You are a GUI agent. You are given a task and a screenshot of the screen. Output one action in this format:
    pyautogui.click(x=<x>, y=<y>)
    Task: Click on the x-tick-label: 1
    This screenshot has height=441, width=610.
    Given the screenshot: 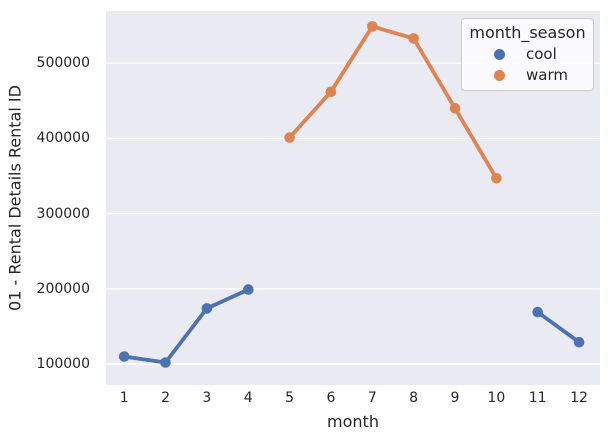 What is the action you would take?
    pyautogui.click(x=124, y=398)
    